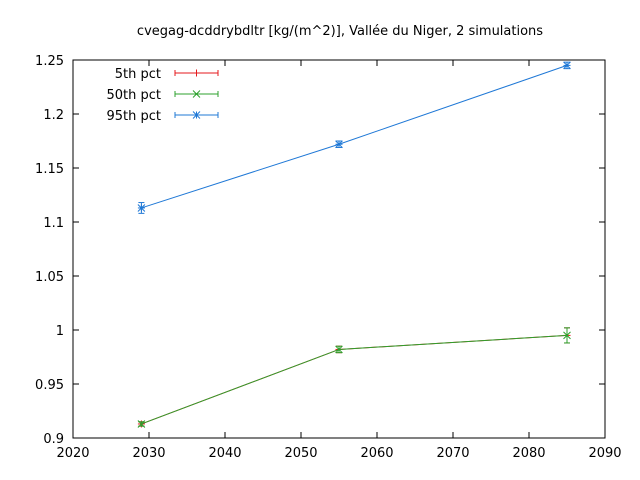 Image resolution: width=640 pixels, height=480 pixels. Describe the element at coordinates (49, 61) in the screenshot. I see `y-tick-label: 1.25` at that location.